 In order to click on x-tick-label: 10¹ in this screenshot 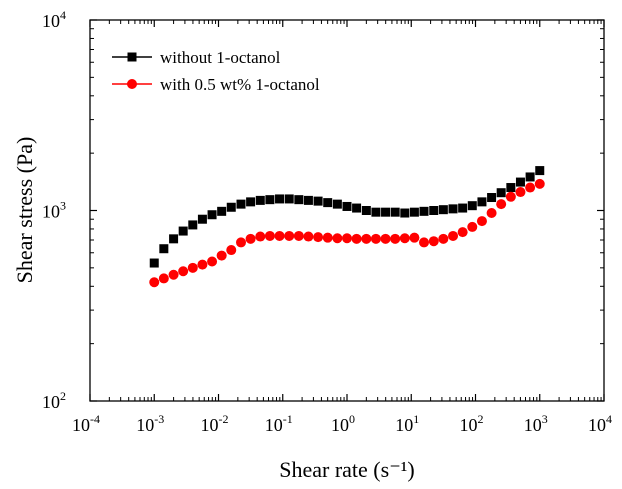, I will do `click(407, 423)`.